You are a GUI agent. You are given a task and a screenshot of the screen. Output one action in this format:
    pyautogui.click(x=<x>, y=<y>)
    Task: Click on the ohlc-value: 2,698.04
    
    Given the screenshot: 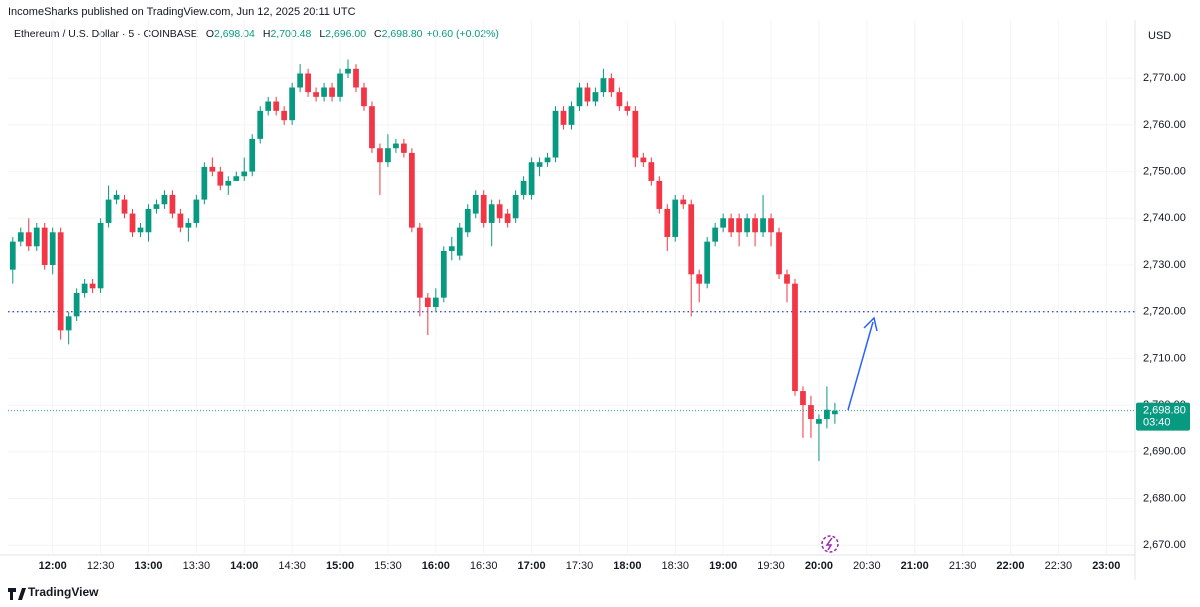 What is the action you would take?
    pyautogui.click(x=234, y=34)
    